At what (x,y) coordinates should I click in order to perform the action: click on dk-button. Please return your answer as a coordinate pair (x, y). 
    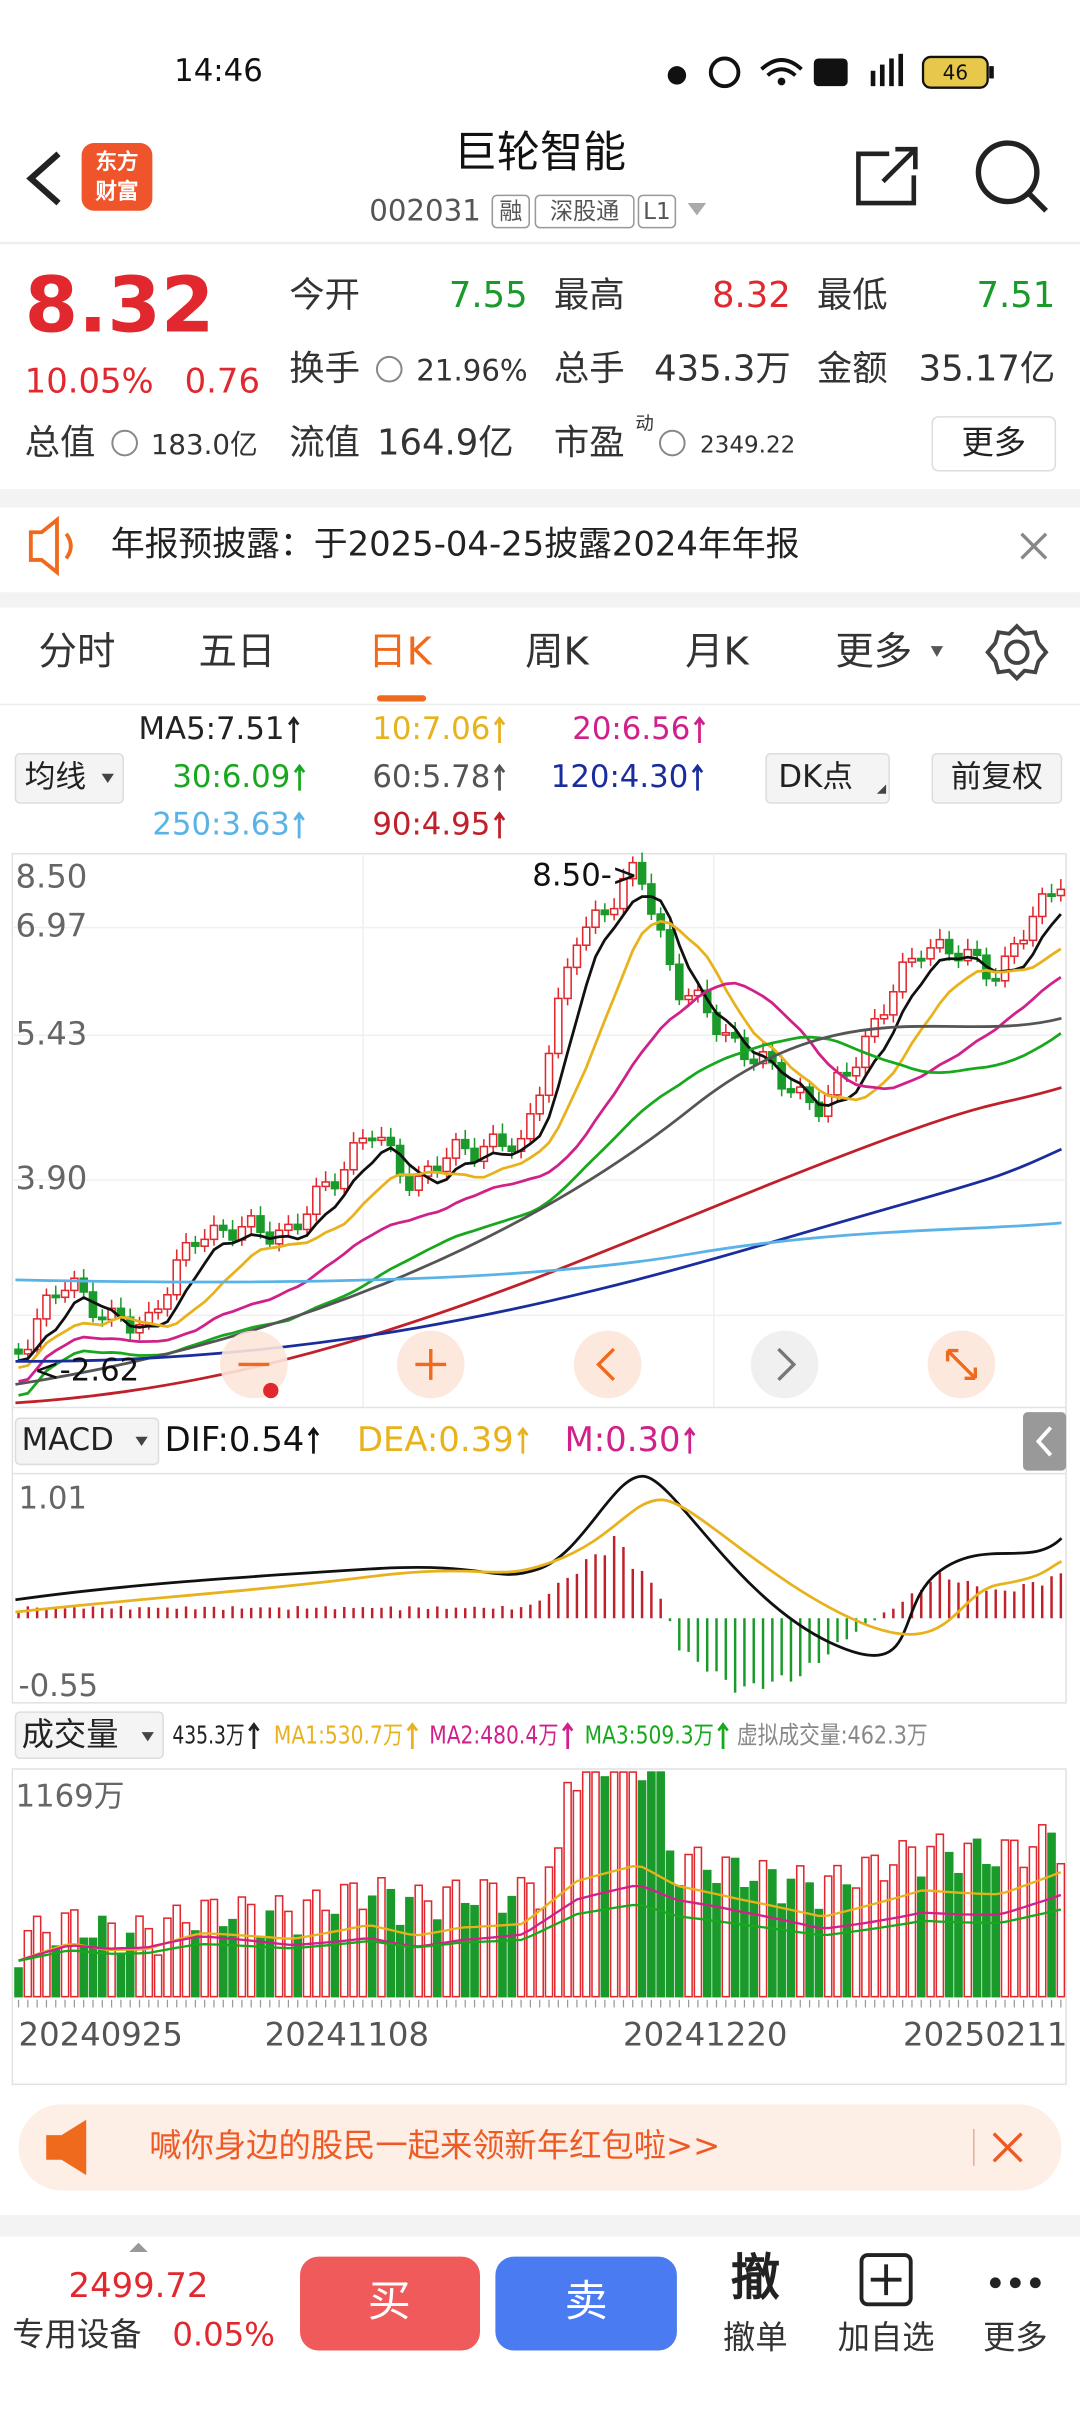
    Looking at the image, I should click on (827, 778).